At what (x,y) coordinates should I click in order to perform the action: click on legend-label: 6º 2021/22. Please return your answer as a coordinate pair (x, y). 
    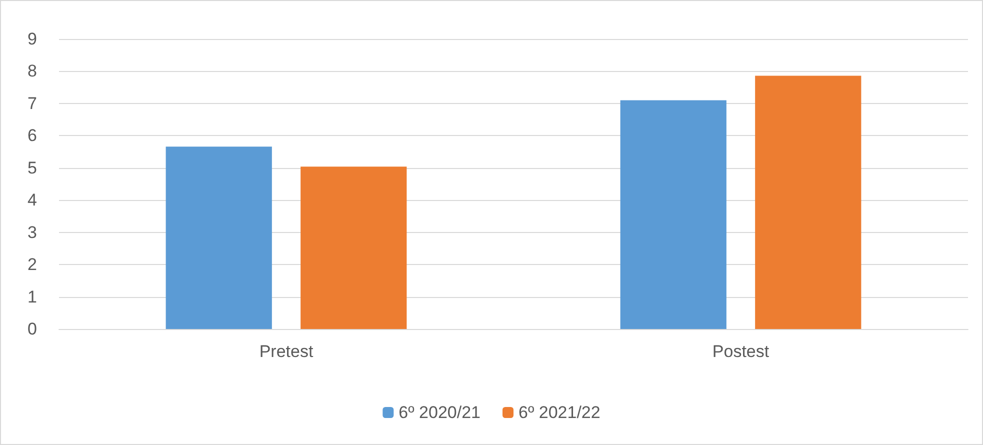
    Looking at the image, I should click on (559, 412).